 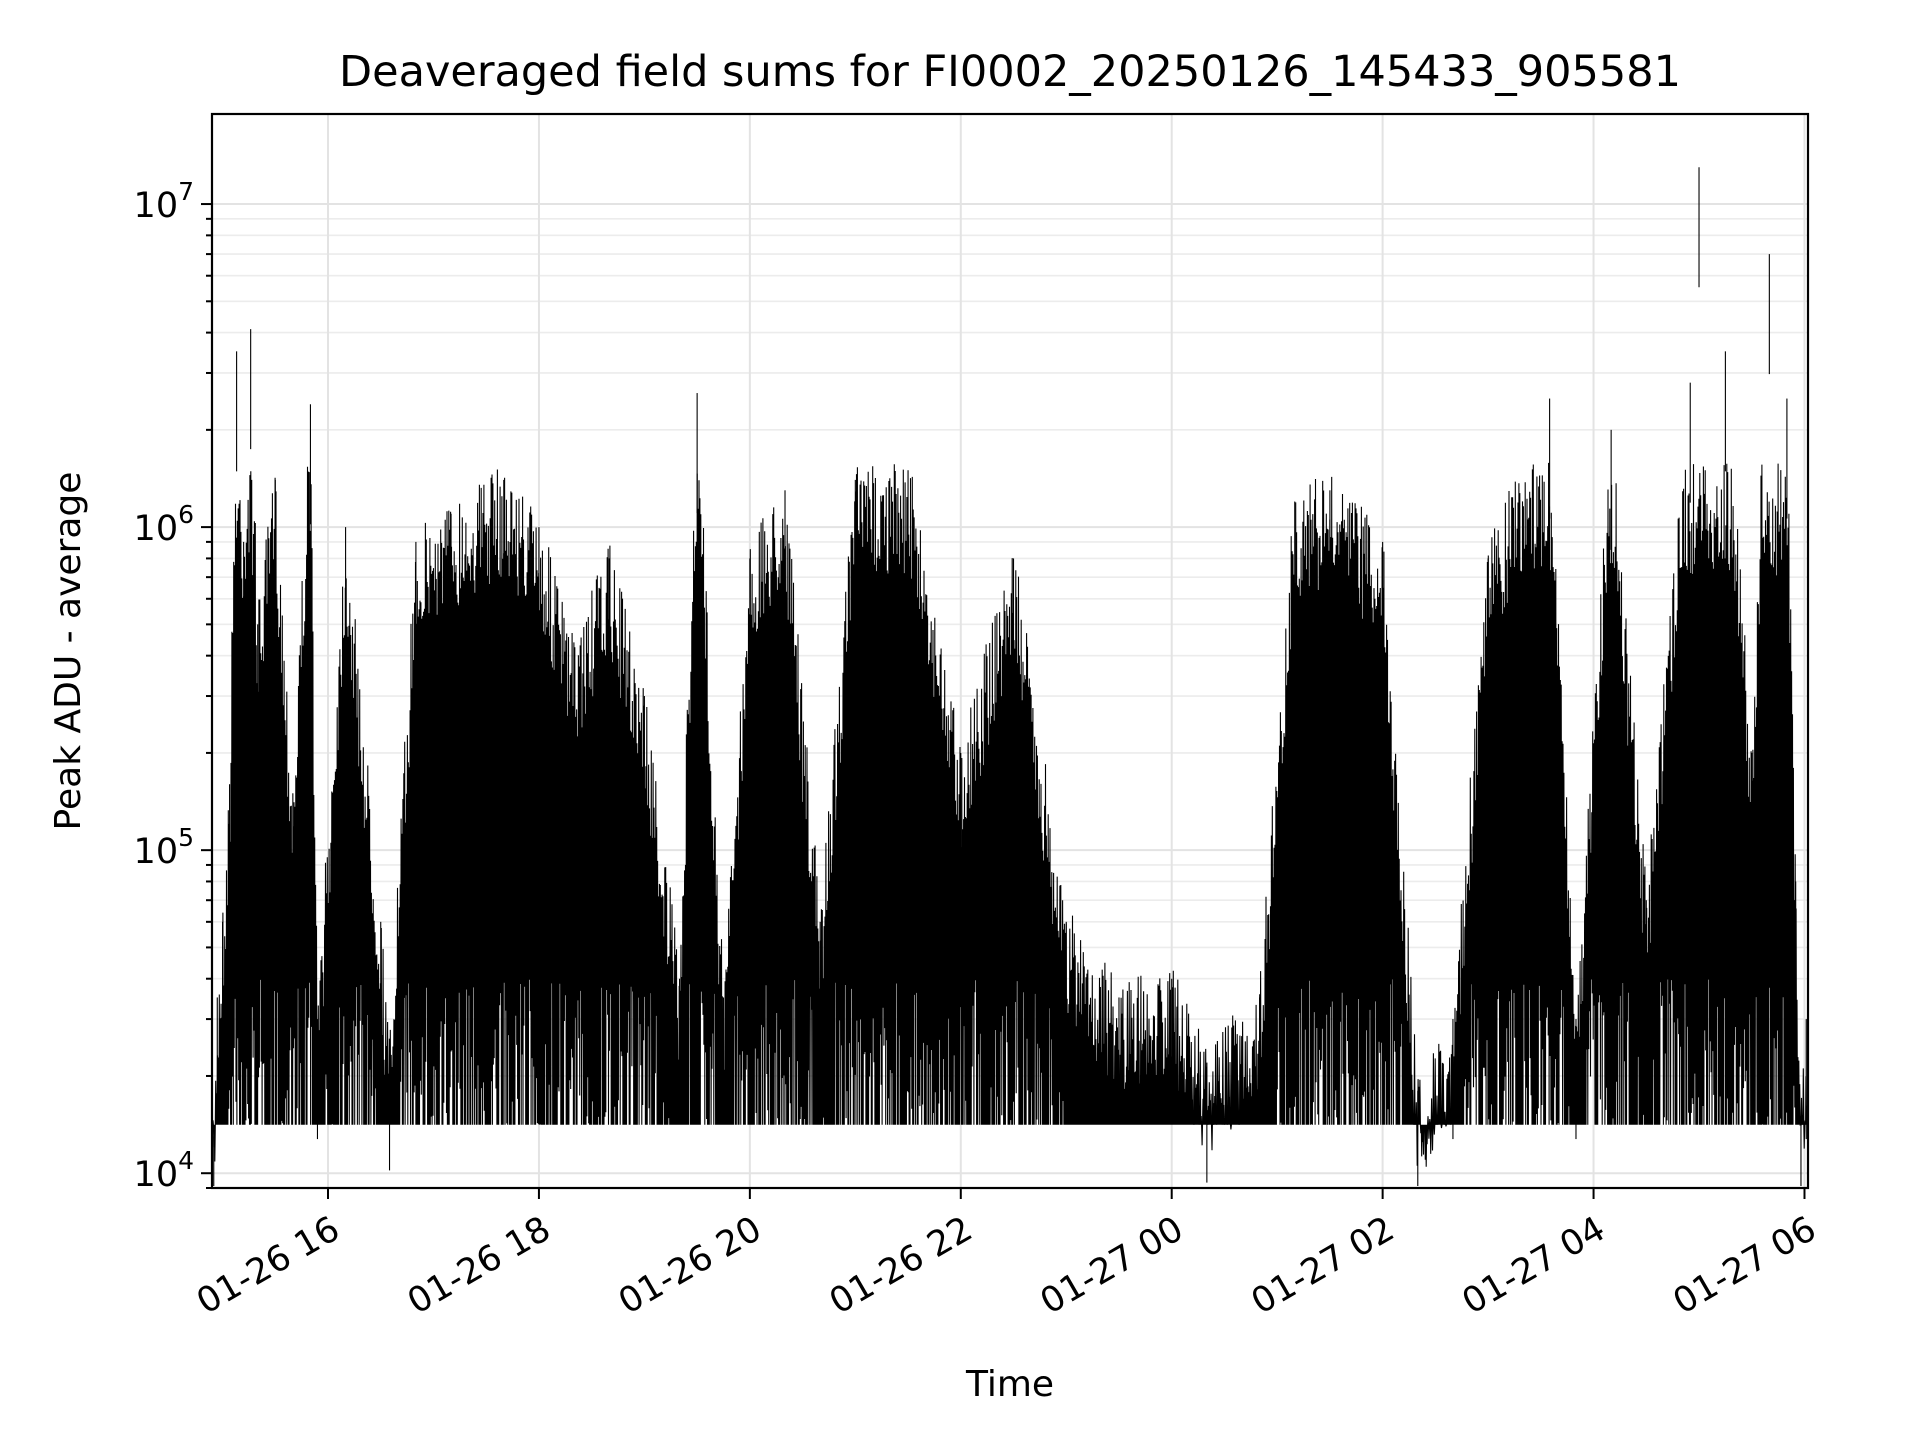 I want to click on x-tick-label: 01-27 04, so click(x=1534, y=1265).